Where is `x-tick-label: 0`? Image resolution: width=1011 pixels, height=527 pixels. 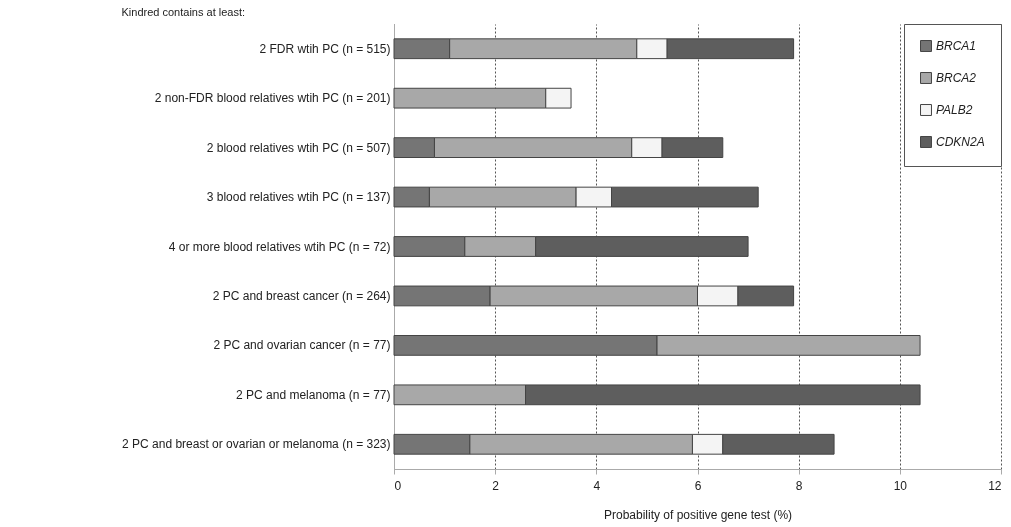
x-tick-label: 0 is located at coordinates (398, 485).